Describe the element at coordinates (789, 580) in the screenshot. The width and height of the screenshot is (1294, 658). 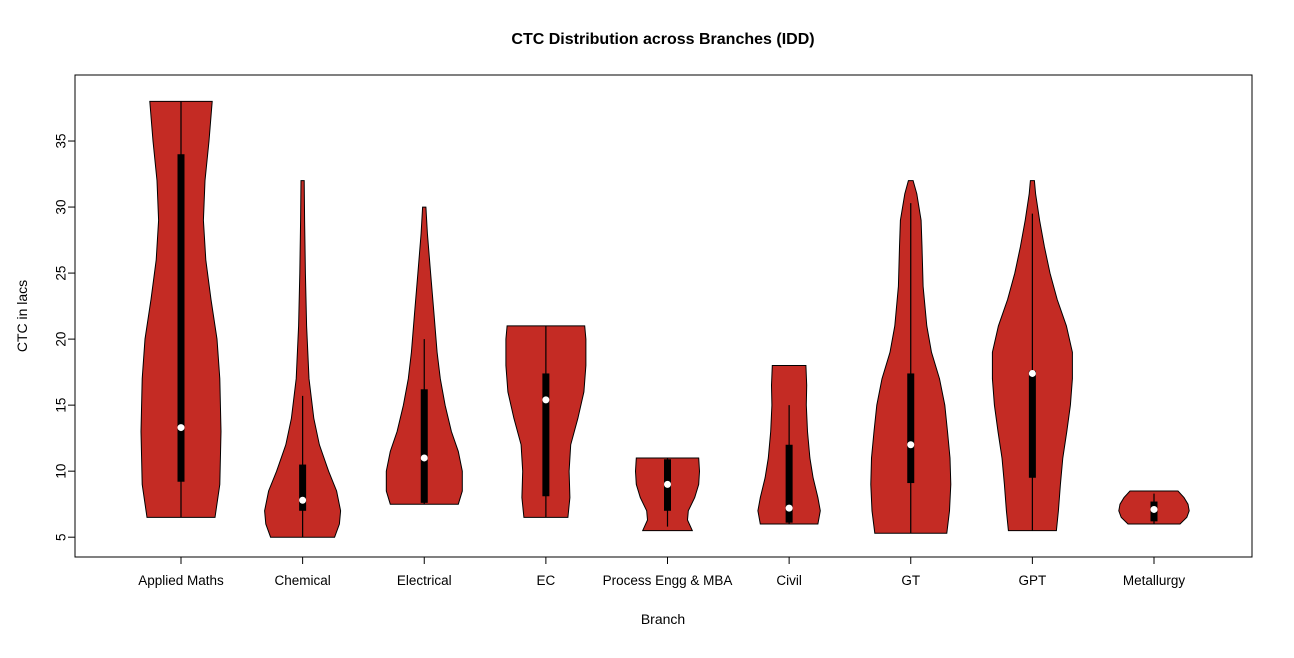
I see `x-tick-label-civil: Civil` at that location.